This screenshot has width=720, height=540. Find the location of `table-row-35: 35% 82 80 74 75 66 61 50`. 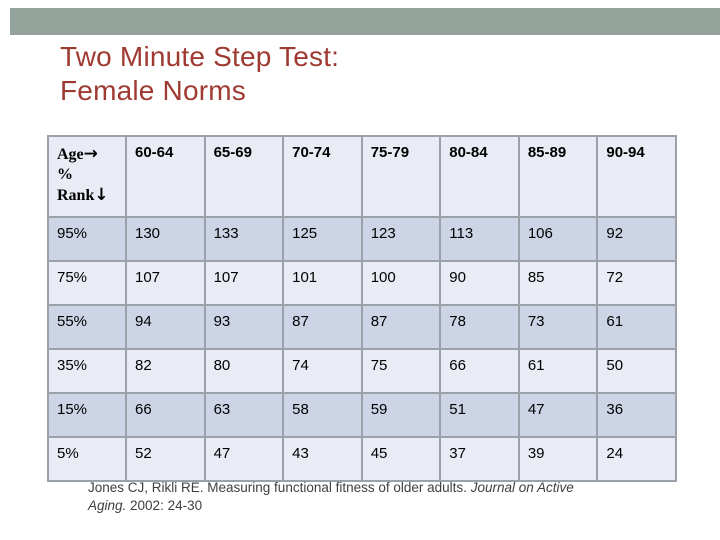

table-row-35: 35% 82 80 74 75 66 61 50 is located at coordinates (362, 371).